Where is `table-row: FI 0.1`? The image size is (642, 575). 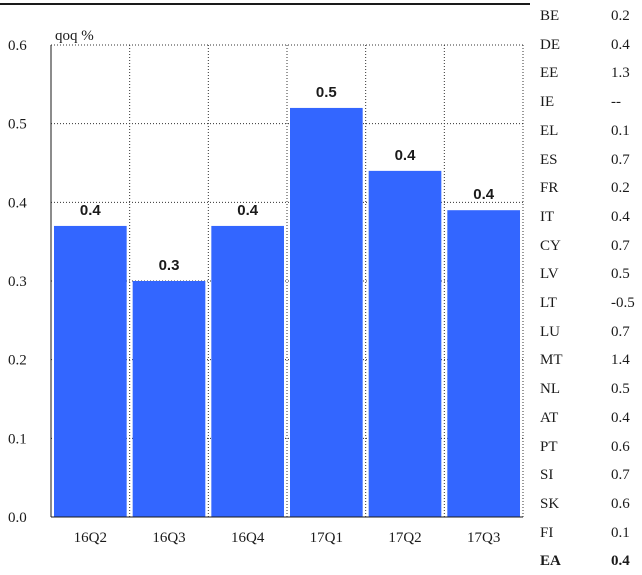 table-row: FI 0.1 is located at coordinates (591, 533).